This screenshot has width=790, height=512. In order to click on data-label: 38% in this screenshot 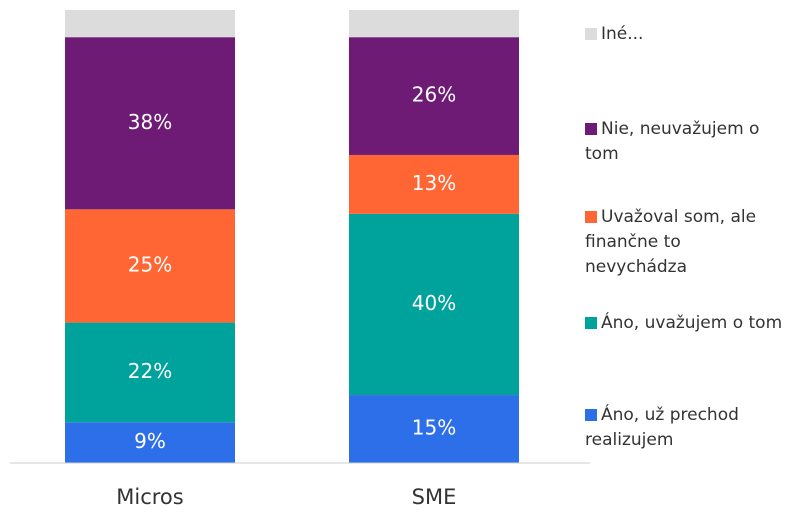, I will do `click(150, 122)`.